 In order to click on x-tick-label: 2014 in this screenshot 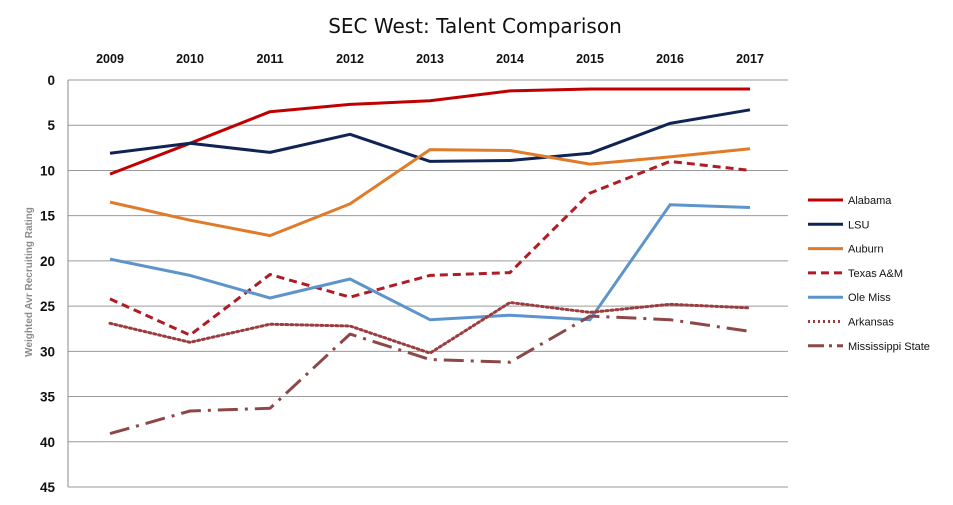, I will do `click(510, 59)`.